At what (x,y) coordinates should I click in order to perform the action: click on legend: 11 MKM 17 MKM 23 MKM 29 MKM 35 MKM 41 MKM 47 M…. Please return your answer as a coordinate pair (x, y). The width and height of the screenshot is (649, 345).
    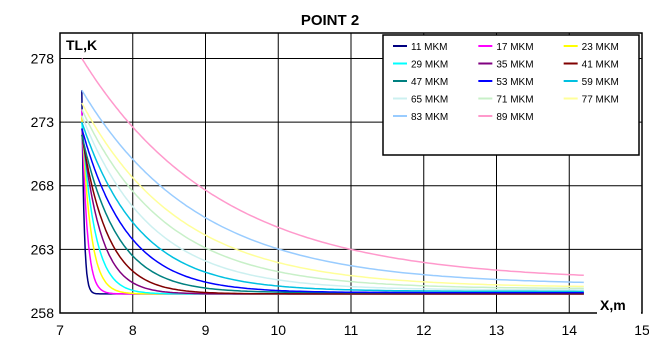
    Looking at the image, I should click on (511, 95).